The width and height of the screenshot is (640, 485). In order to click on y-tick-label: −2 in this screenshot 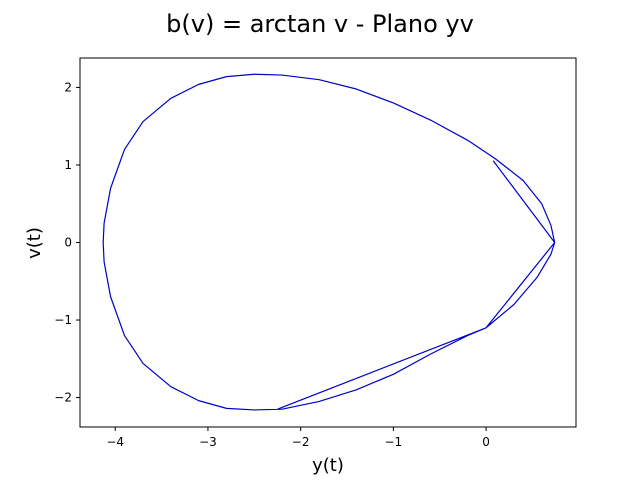, I will do `click(63, 398)`.